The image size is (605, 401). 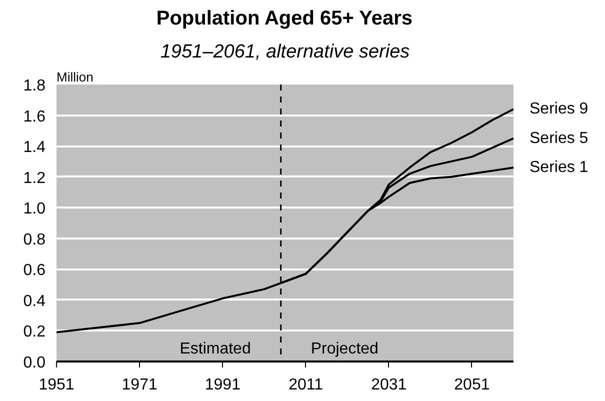 What do you see at coordinates (34, 86) in the screenshot?
I see `y-tick-label: 1.8` at bounding box center [34, 86].